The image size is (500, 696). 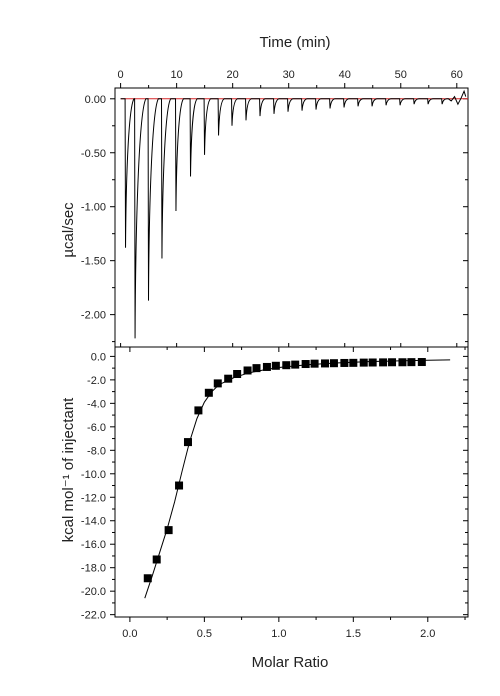 I want to click on top-x-tick-label: 30, so click(x=289, y=75).